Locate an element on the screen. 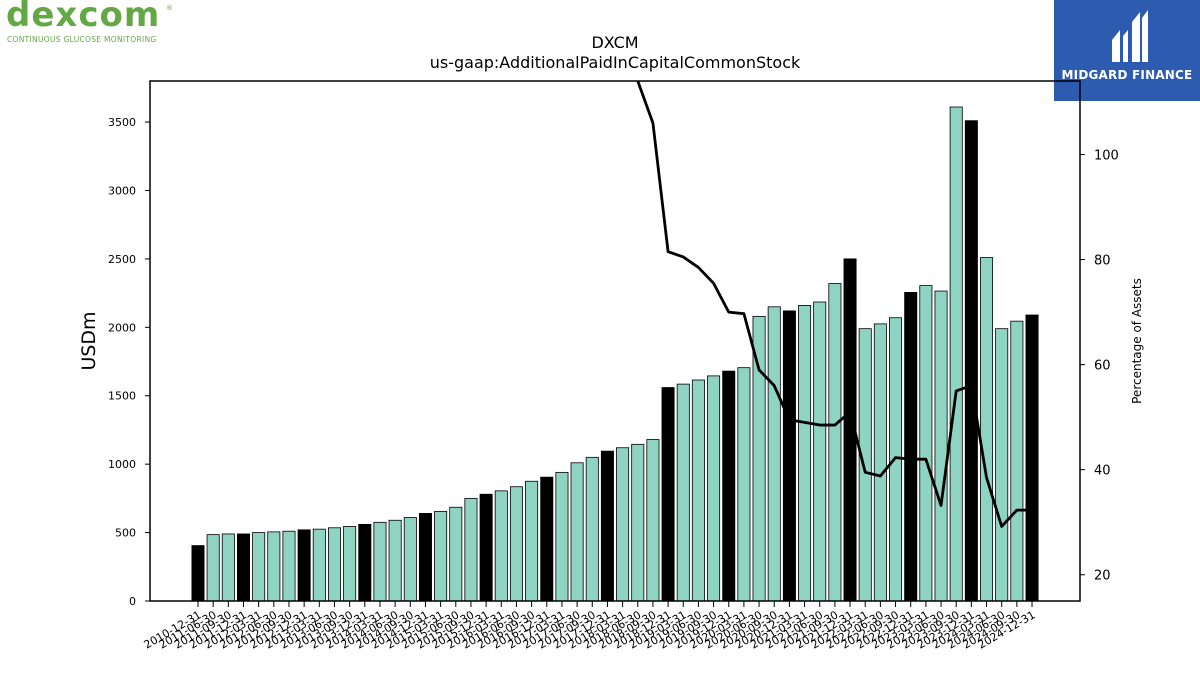 The image size is (1200, 675). midgard-finance-logo: MIDGARD FINANCE is located at coordinates (1127, 50).